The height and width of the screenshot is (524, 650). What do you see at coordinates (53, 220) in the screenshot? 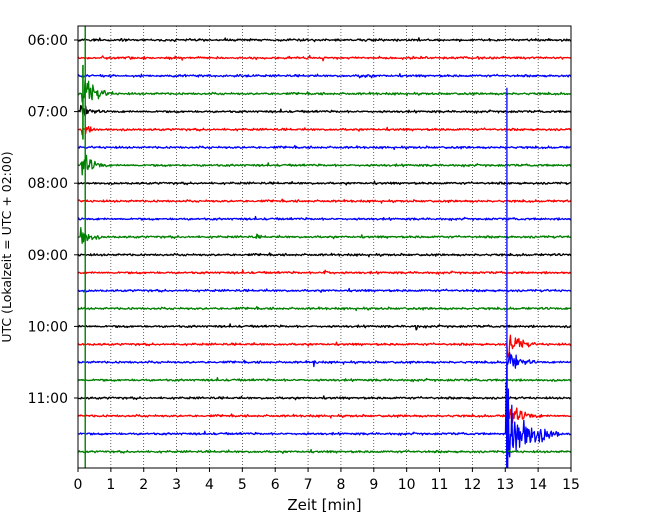
I see `y-axis: 06:00 07:00 08:00 09:00 10:00 11:00` at bounding box center [53, 220].